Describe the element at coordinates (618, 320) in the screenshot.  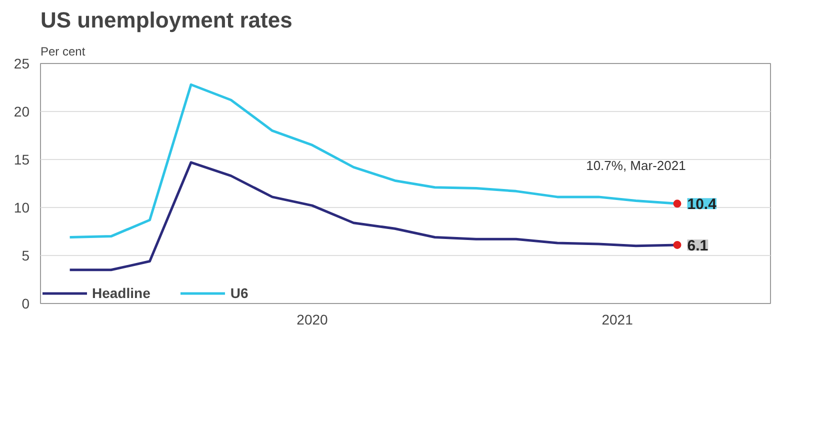
I see `x-tick-label: 2021` at that location.